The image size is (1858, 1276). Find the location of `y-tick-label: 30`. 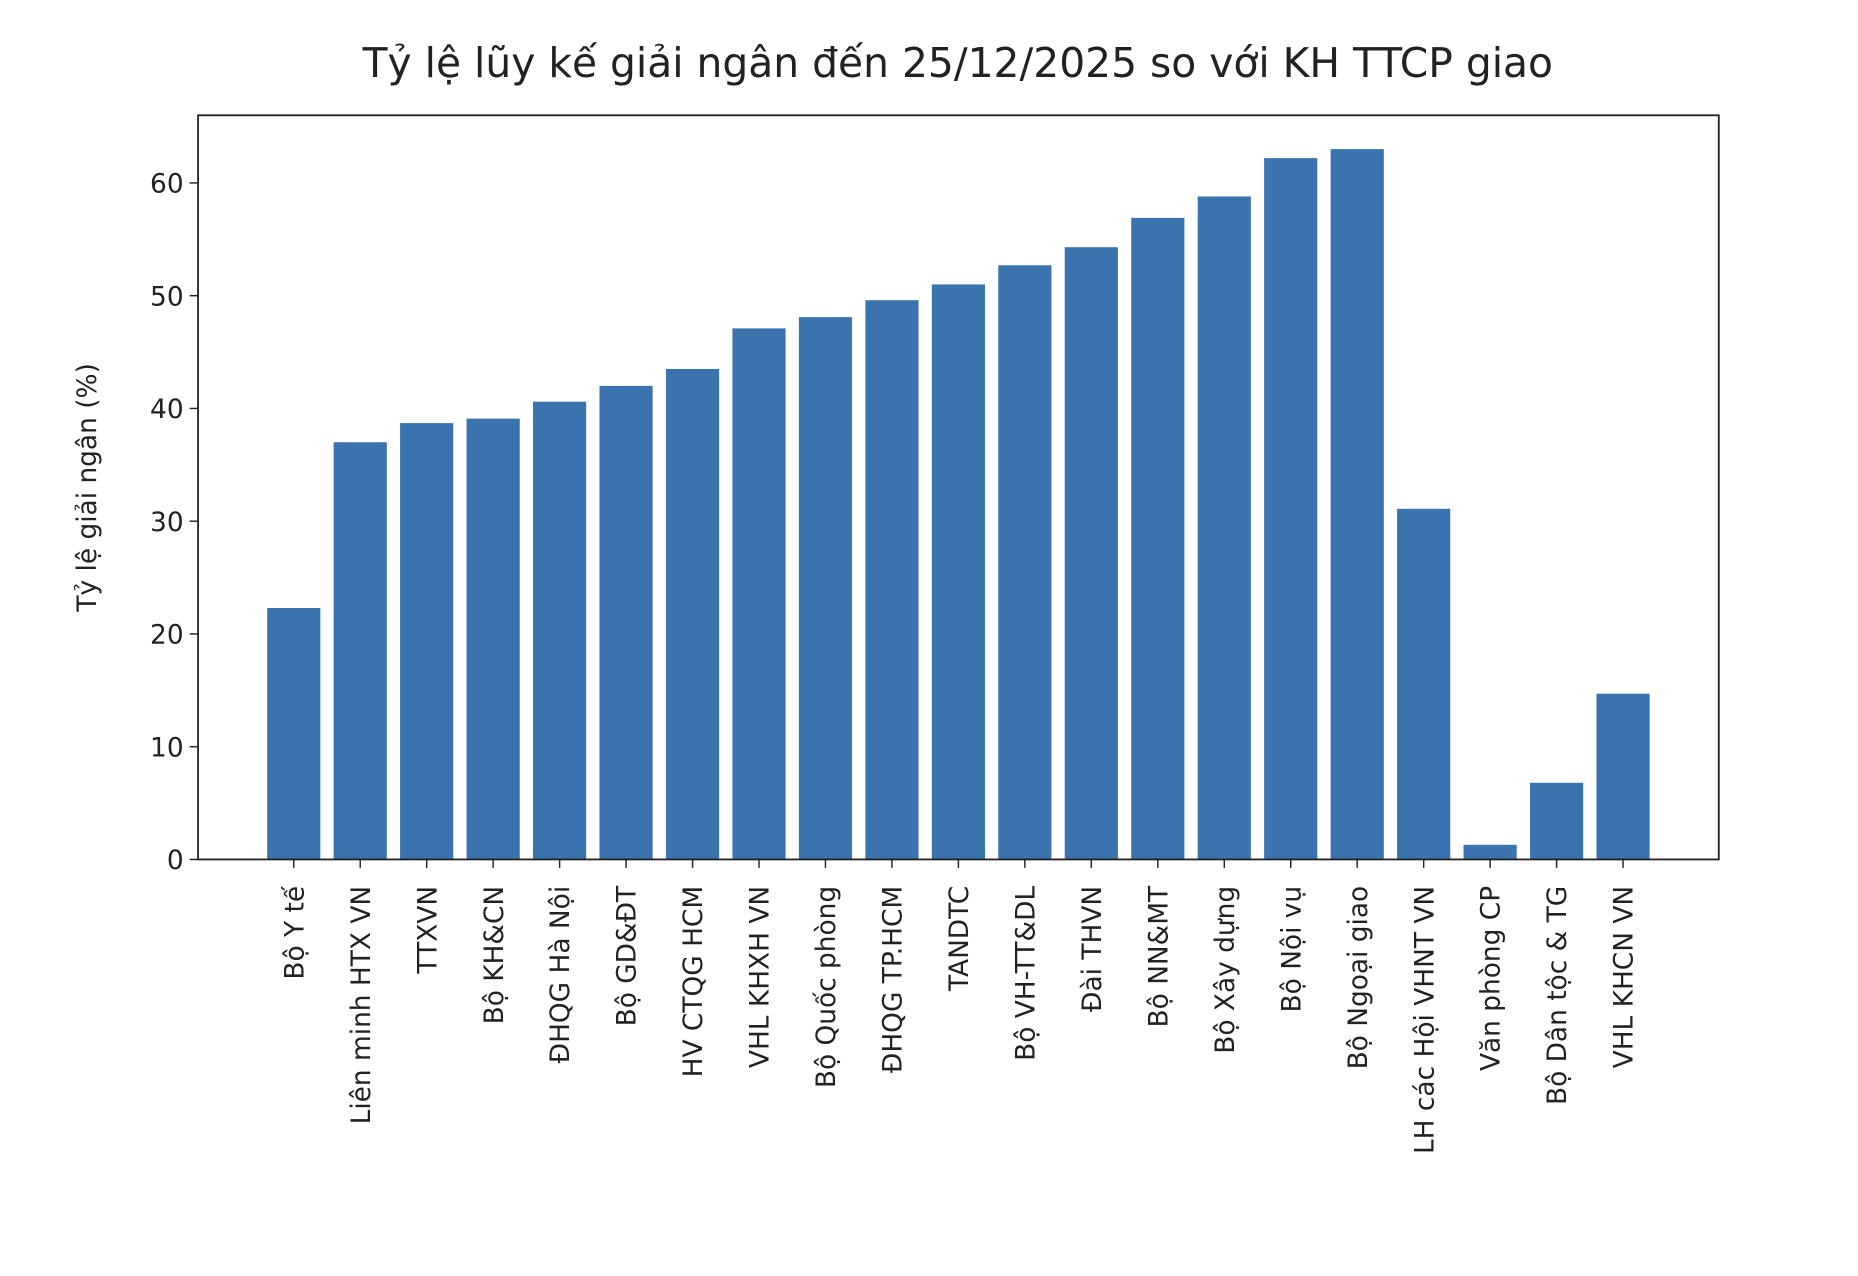

y-tick-label: 30 is located at coordinates (167, 522).